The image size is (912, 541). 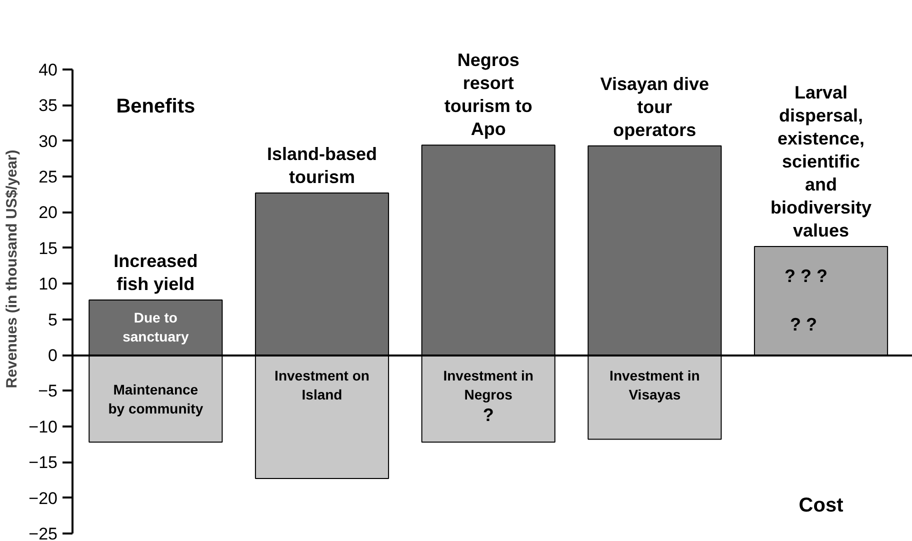 What do you see at coordinates (156, 272) in the screenshot?
I see `x-tick-label: Increased fish yield` at bounding box center [156, 272].